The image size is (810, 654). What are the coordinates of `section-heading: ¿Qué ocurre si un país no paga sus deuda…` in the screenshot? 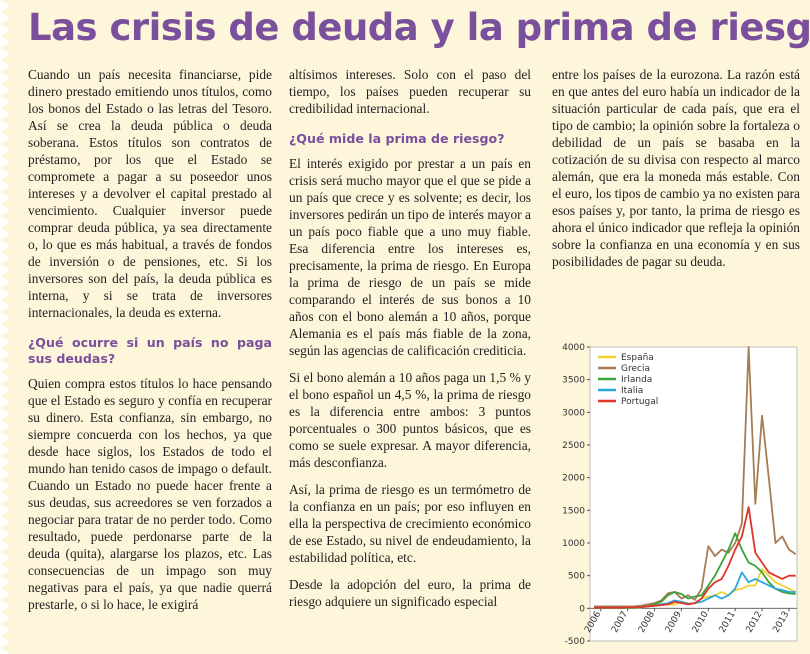 It's located at (150, 350).